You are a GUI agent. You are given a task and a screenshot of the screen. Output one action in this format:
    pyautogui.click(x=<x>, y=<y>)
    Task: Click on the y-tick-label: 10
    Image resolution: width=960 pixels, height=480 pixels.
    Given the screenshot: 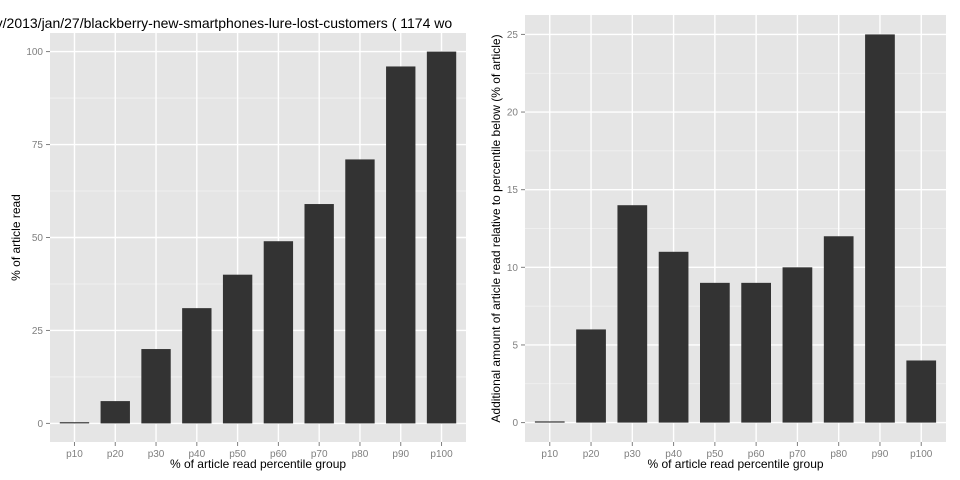 What is the action you would take?
    pyautogui.click(x=513, y=268)
    